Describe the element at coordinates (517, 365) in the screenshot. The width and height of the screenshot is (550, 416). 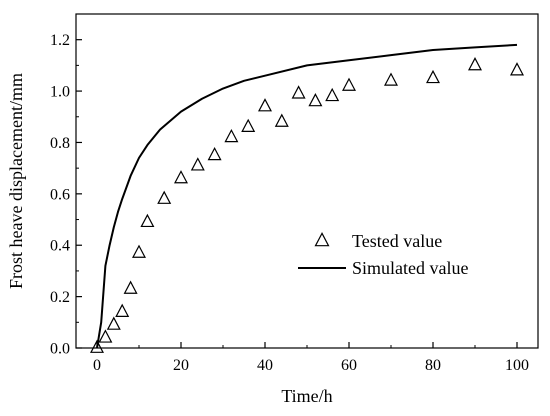
I see `x-tick-label: 100` at that location.